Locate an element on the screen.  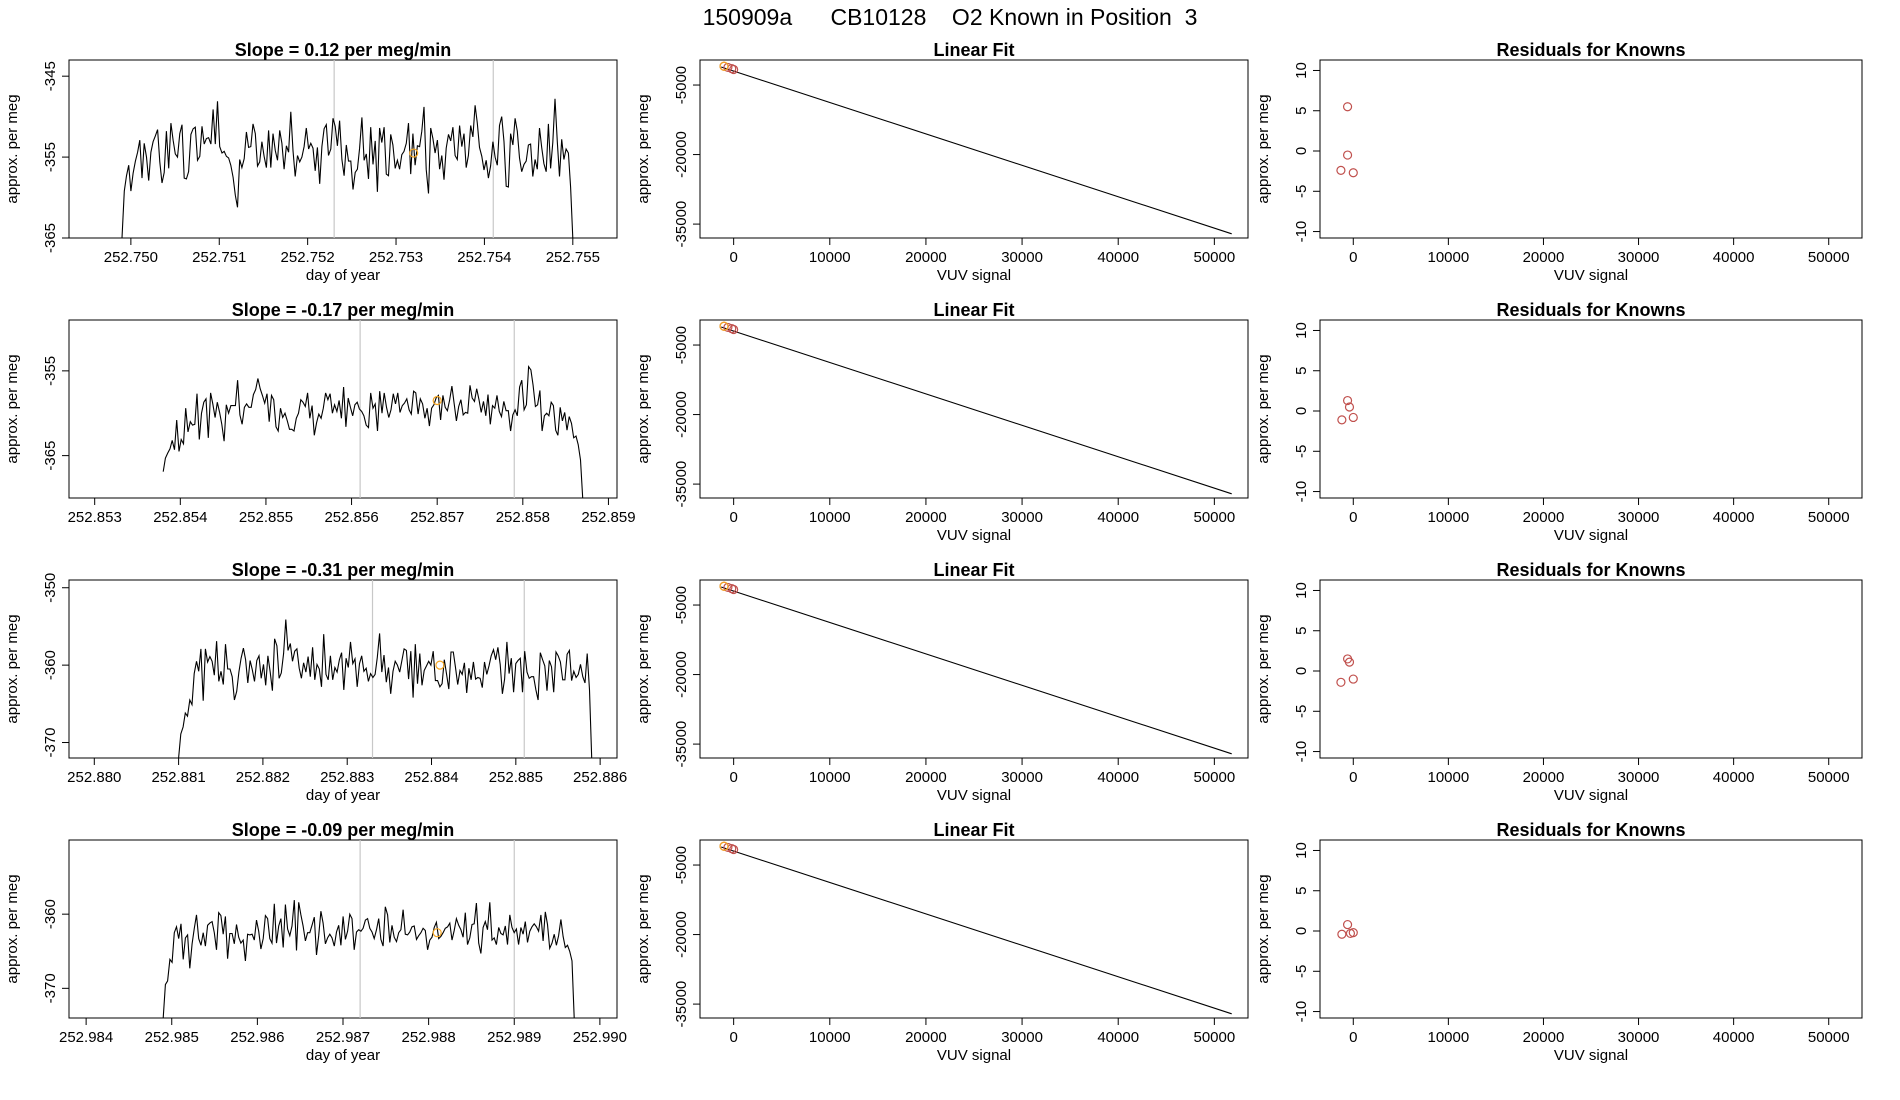
series-line-fit is located at coordinates (976, 670).